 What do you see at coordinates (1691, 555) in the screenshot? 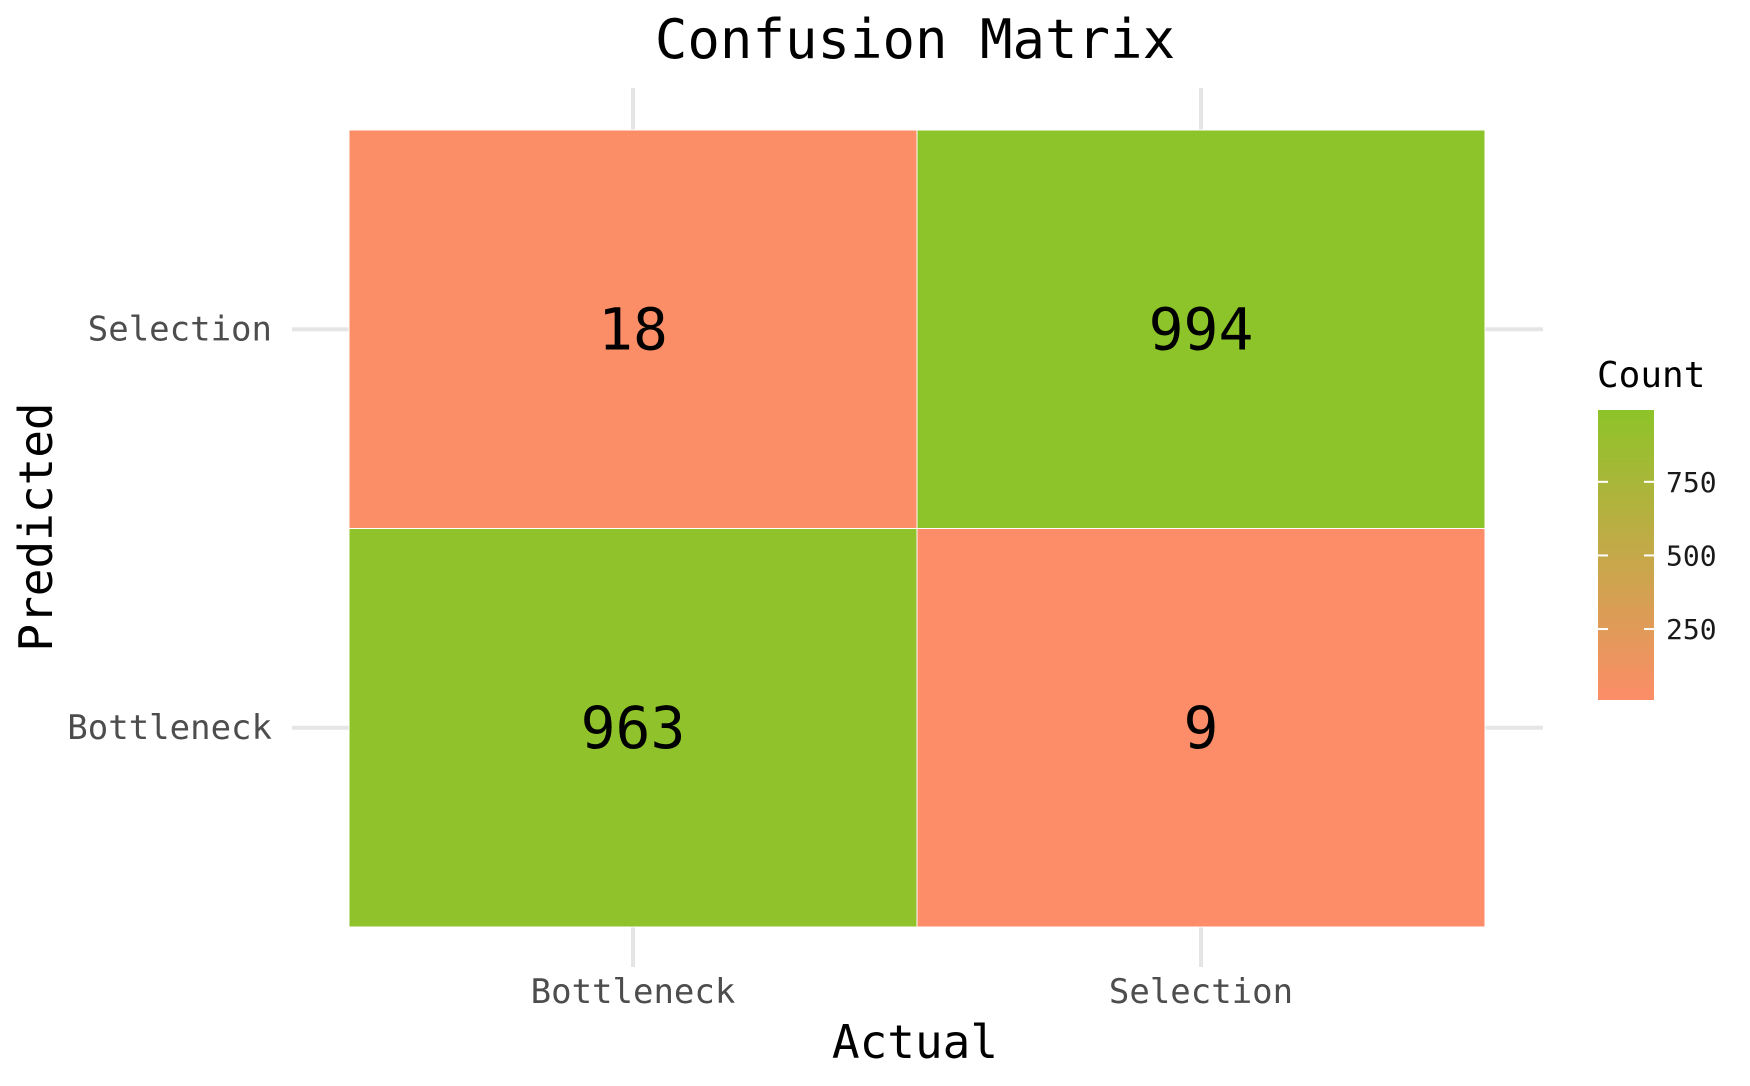
I see `legend-tick-label: 500` at bounding box center [1691, 555].